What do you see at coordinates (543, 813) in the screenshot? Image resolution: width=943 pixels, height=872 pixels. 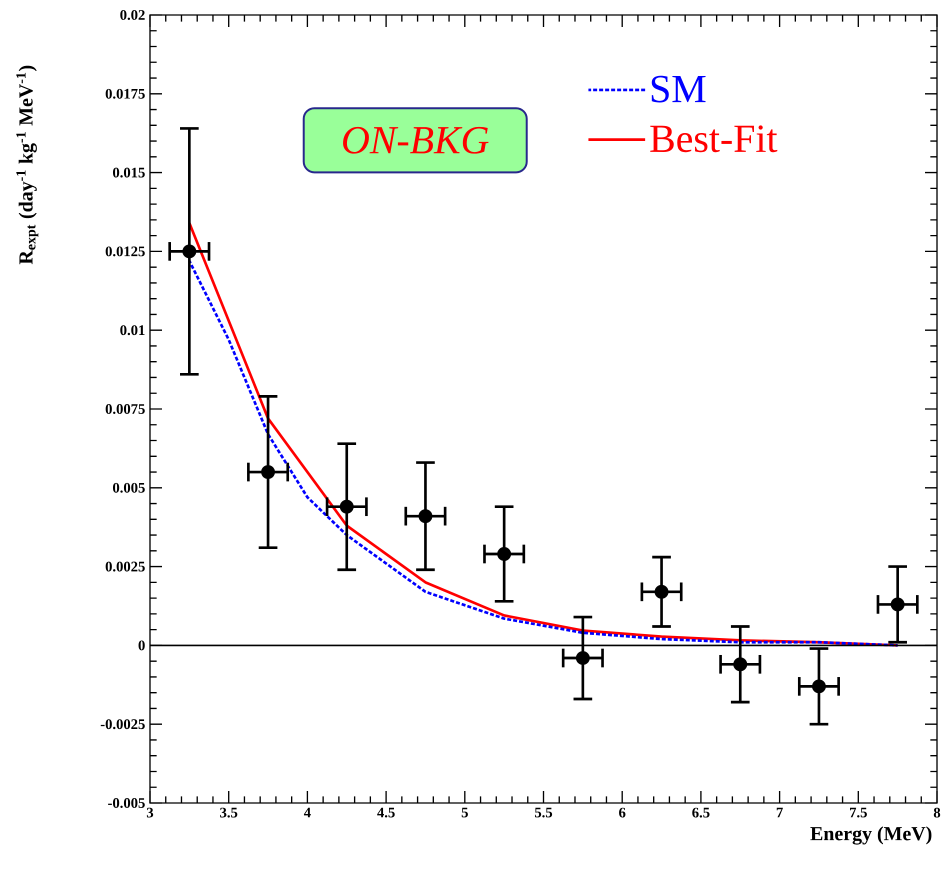 I see `x-tick-label: 5.5` at bounding box center [543, 813].